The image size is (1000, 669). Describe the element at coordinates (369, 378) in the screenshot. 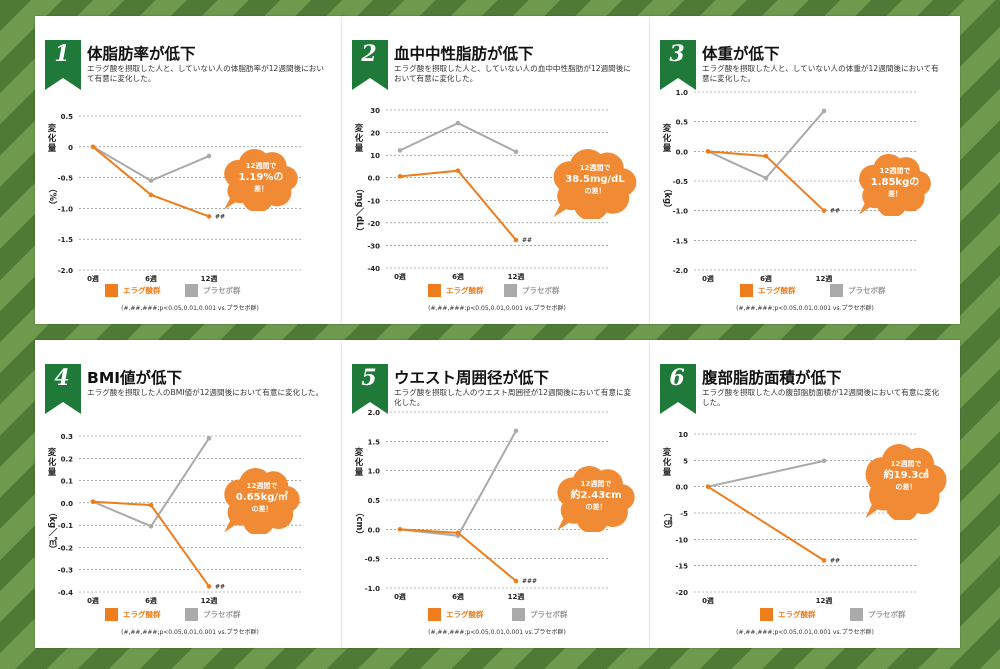

I see `panel-number: 5` at that location.